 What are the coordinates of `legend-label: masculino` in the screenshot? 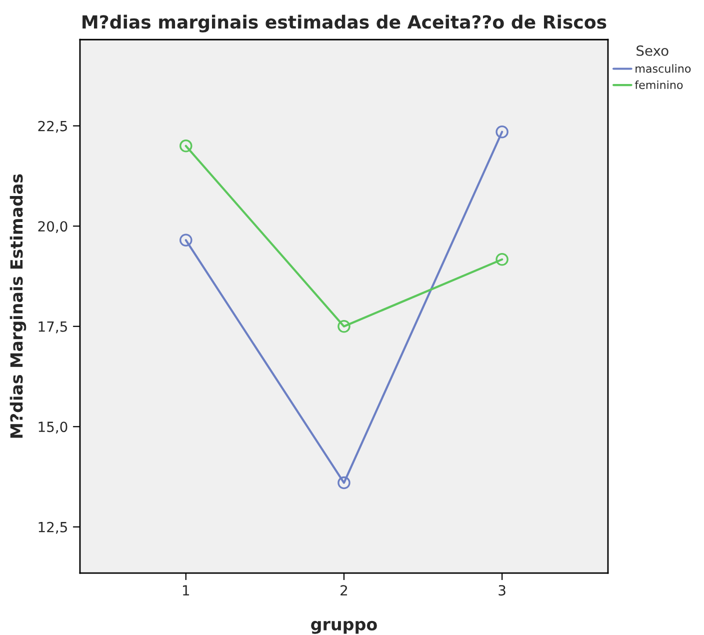 It's located at (663, 68).